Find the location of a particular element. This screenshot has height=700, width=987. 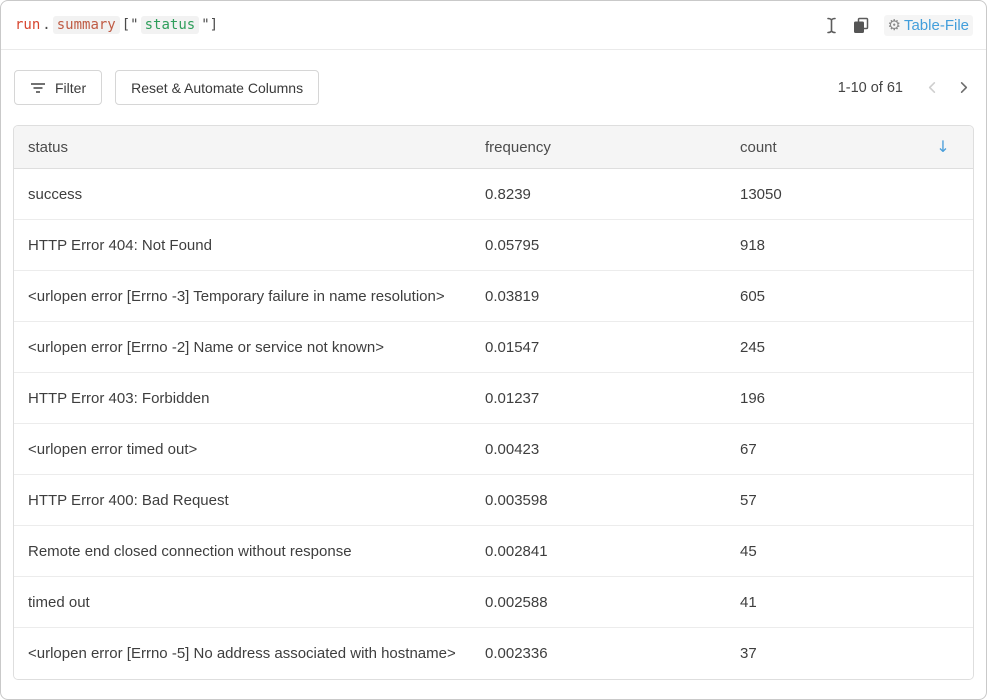

count-cell: 57 is located at coordinates (748, 500).